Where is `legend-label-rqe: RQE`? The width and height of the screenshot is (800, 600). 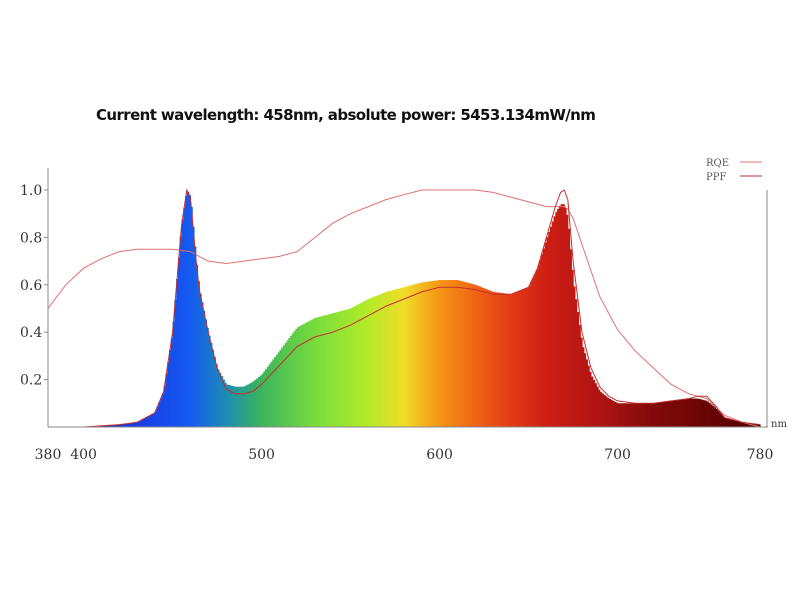 legend-label-rqe: RQE is located at coordinates (717, 163).